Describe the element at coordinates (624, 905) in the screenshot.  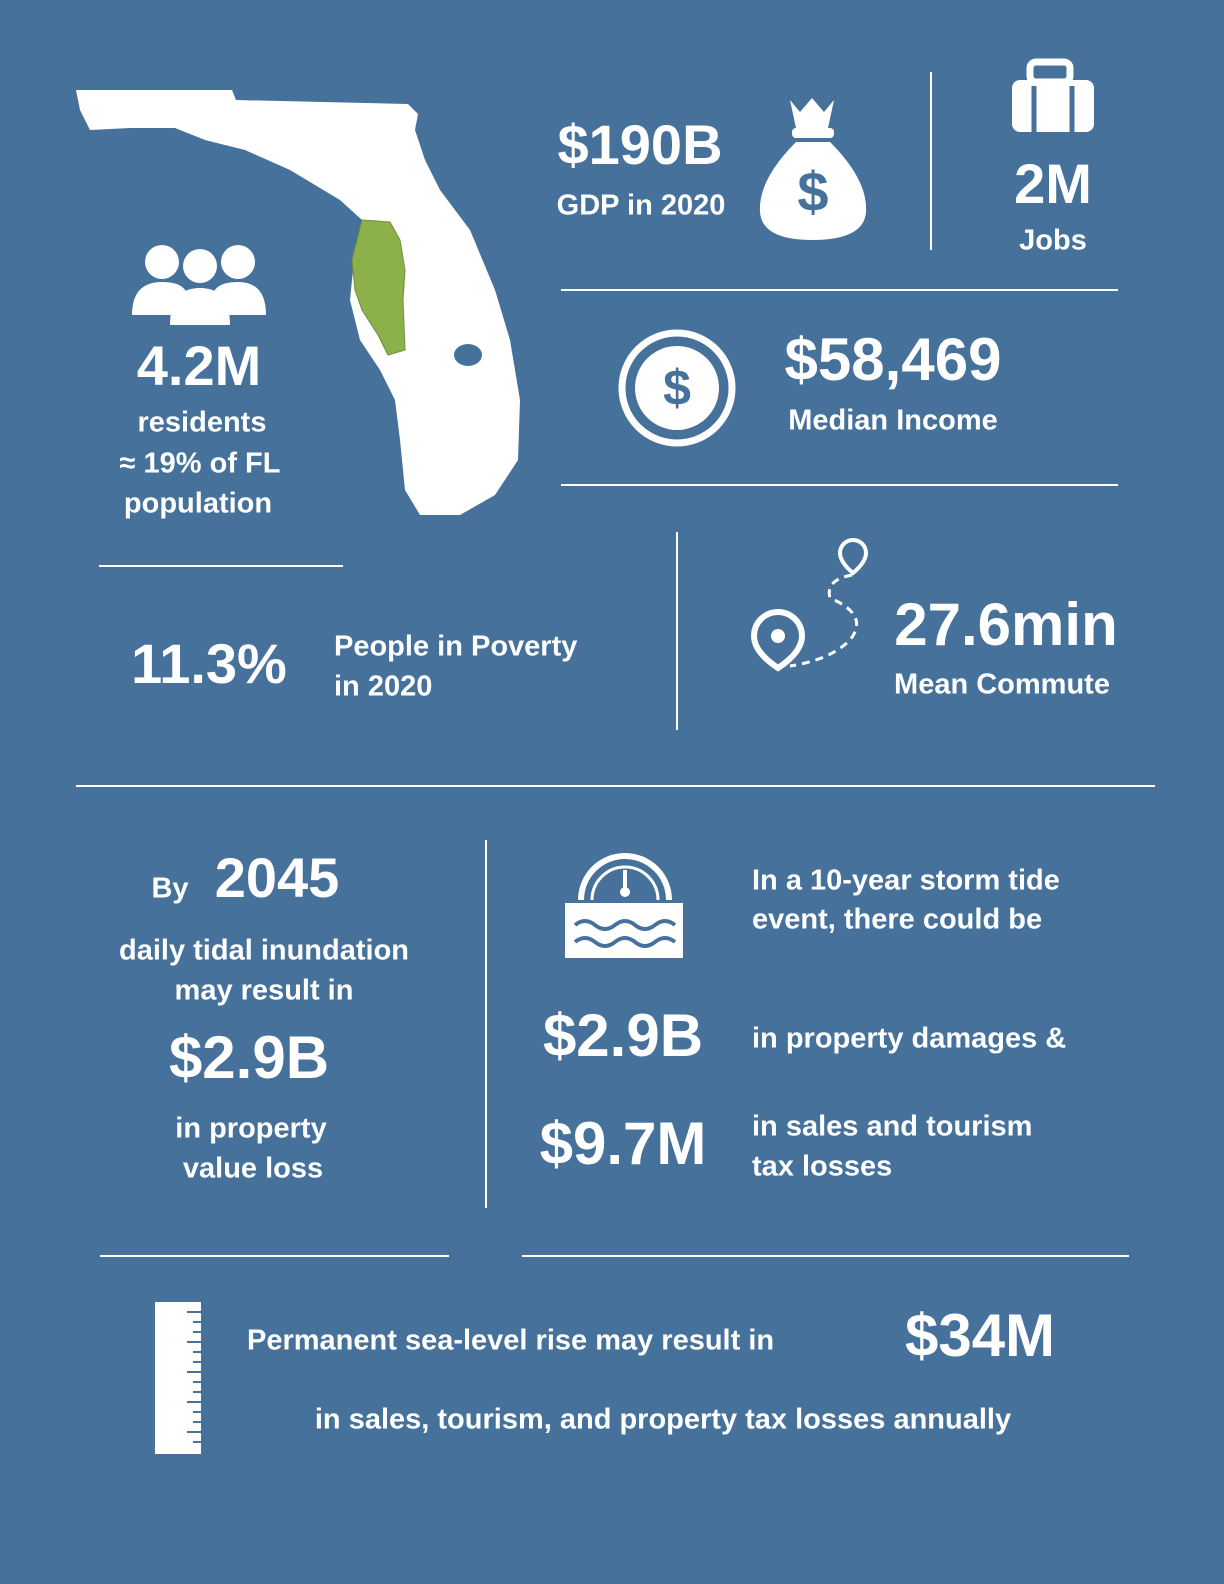
I see `storm-gauge-icon` at that location.